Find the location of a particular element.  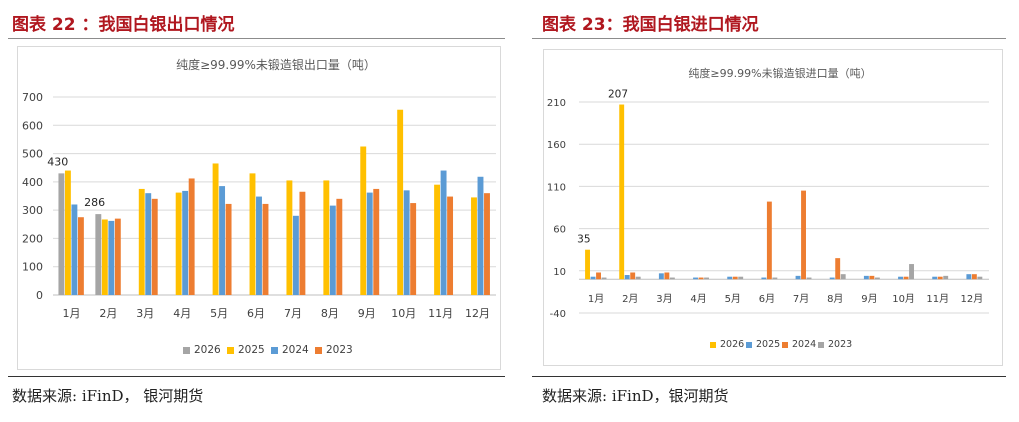

y-tick-label: 300 is located at coordinates (32, 210).